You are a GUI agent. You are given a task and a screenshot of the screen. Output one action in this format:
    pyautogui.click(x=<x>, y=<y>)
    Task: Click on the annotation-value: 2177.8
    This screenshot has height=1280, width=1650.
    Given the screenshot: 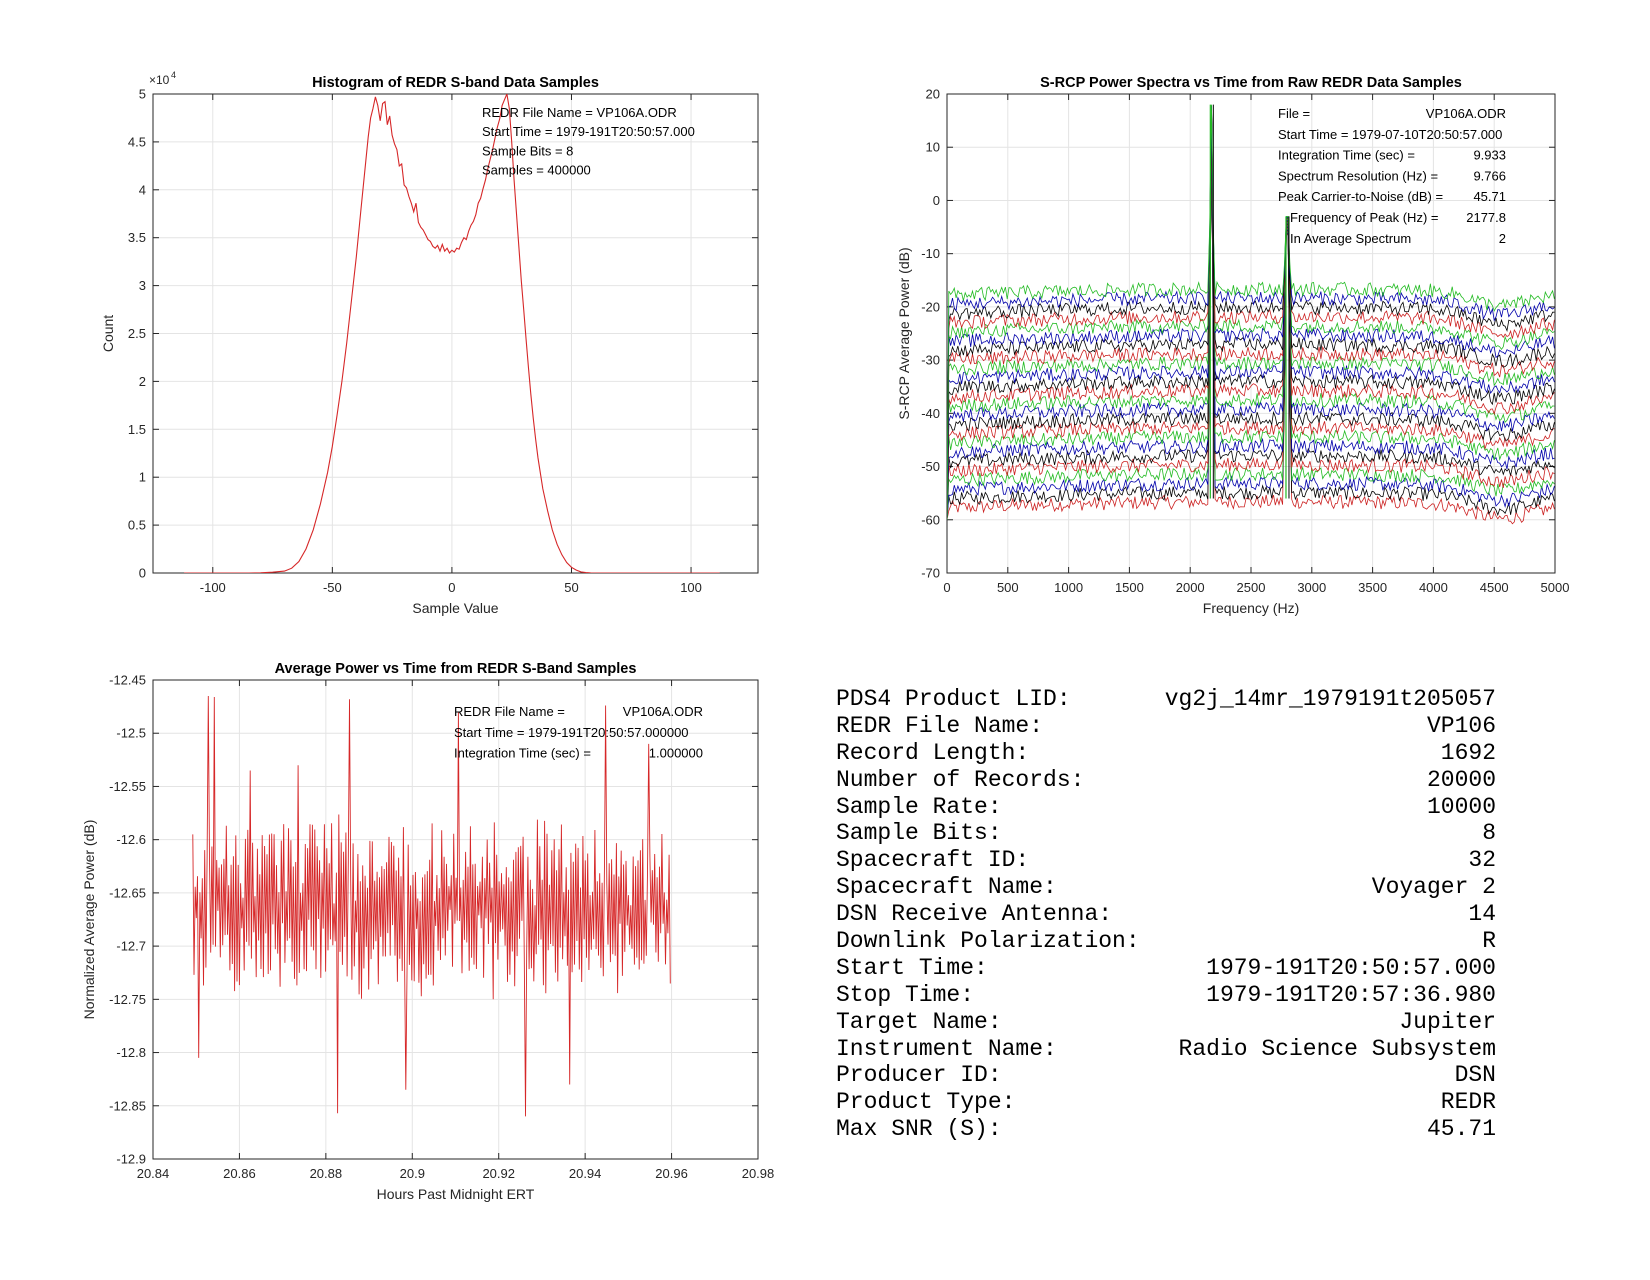 What is the action you would take?
    pyautogui.click(x=1486, y=217)
    